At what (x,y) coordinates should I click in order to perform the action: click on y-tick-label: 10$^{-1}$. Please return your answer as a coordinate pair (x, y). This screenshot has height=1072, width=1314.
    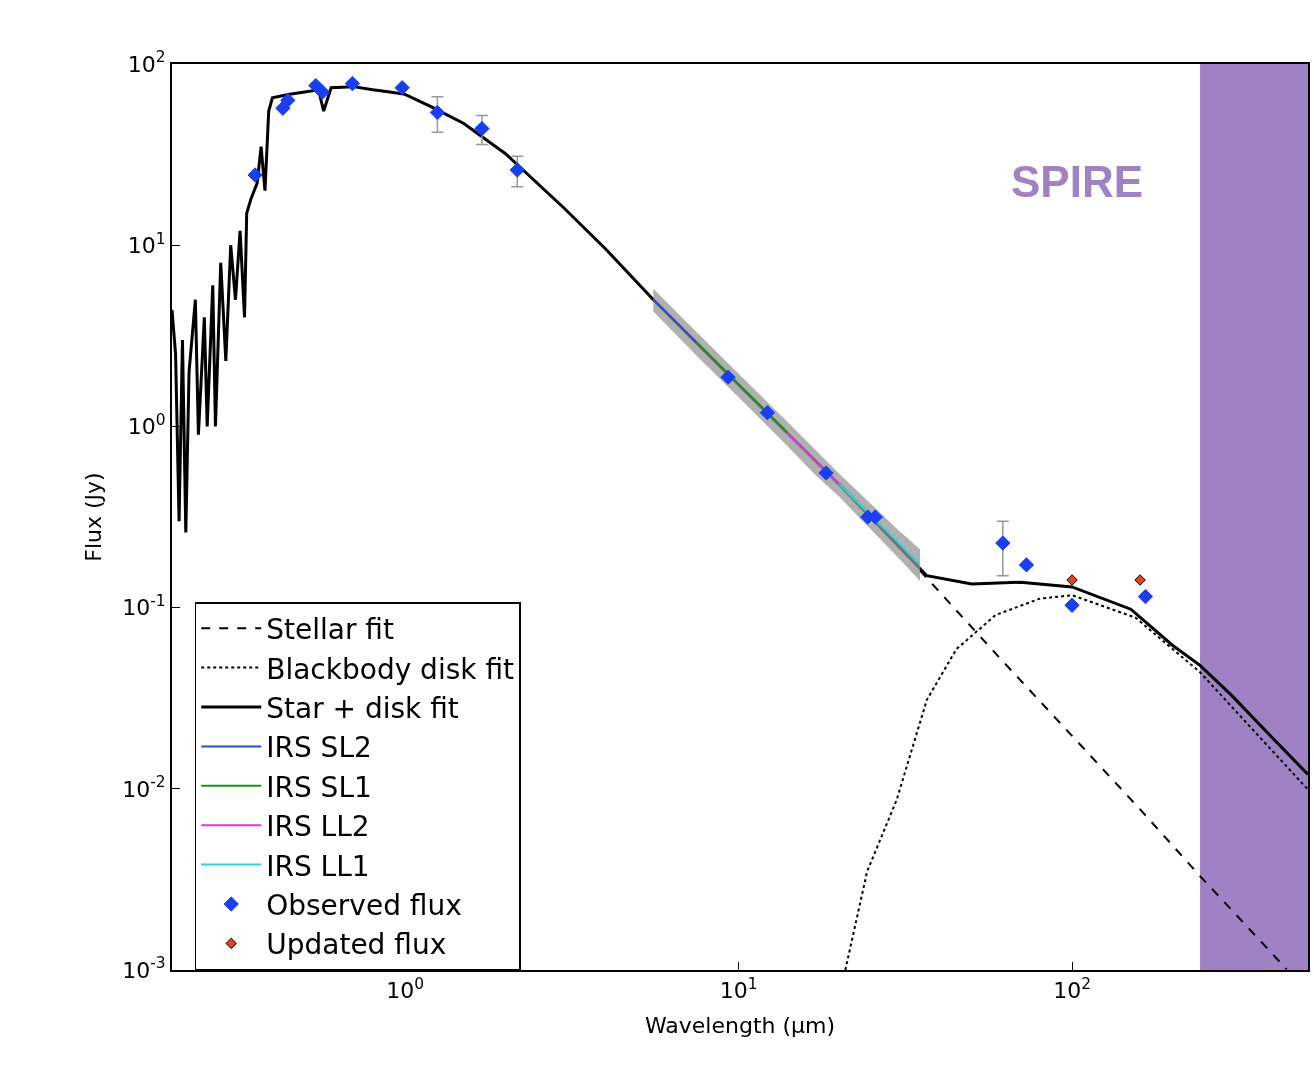
    Looking at the image, I should click on (144, 606).